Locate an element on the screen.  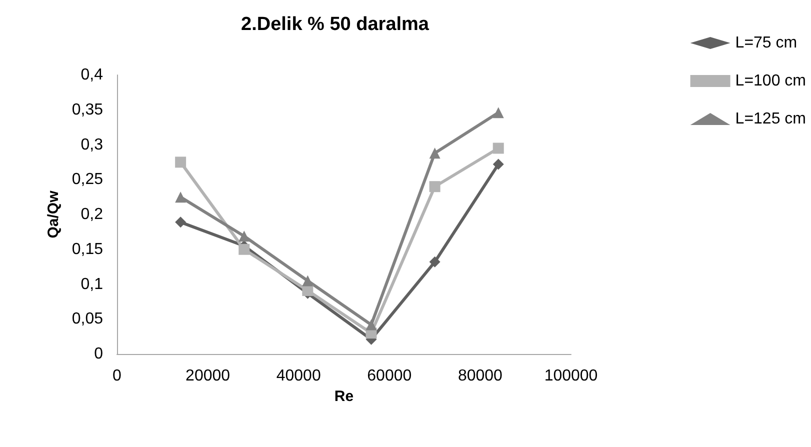
y-tick-label: 0,05 is located at coordinates (88, 319).